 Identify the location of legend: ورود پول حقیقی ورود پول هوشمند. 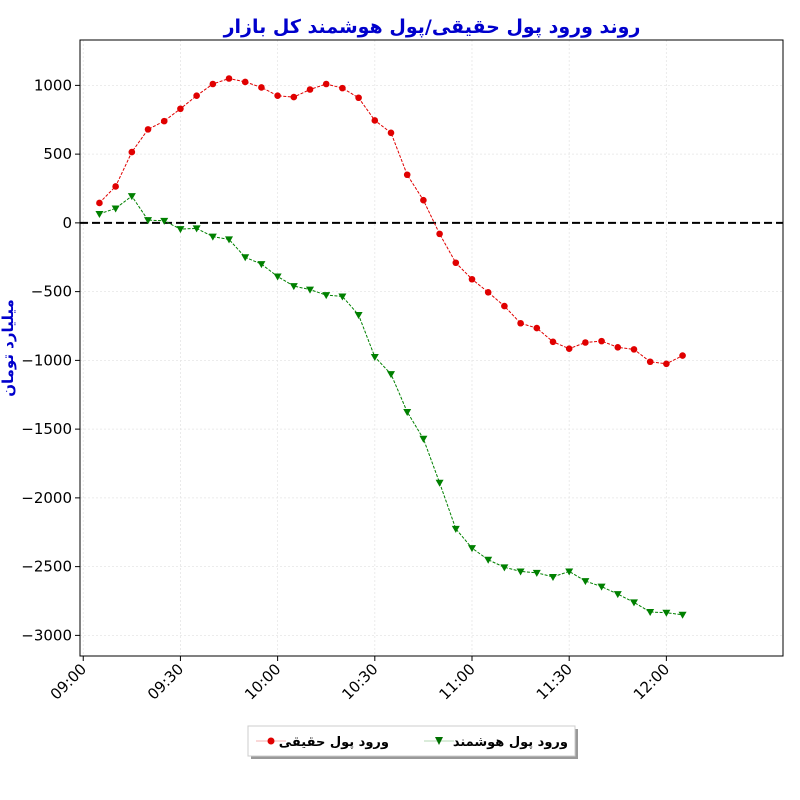
(412, 742).